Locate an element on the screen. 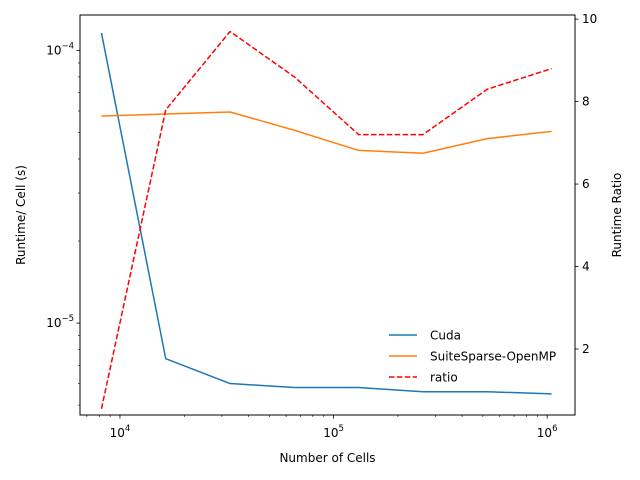  y2-axis-ticks: 2 4 6 8 10 is located at coordinates (586, 184).